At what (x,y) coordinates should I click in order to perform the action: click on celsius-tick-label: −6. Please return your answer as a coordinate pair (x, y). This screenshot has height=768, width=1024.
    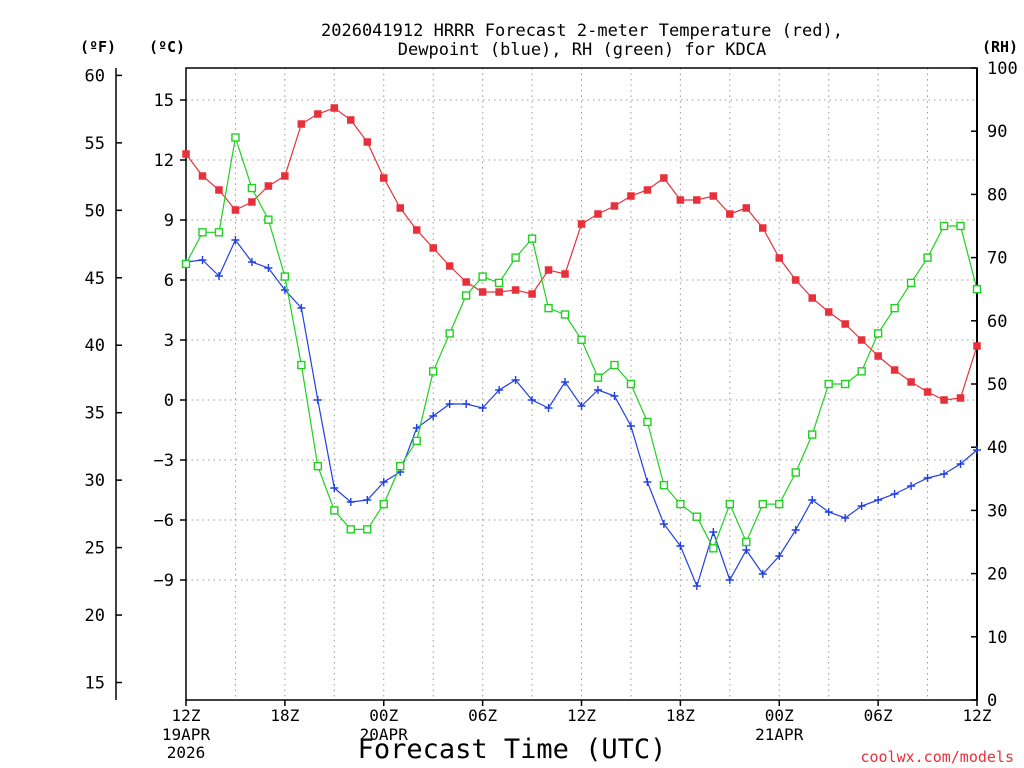
    Looking at the image, I should click on (164, 521).